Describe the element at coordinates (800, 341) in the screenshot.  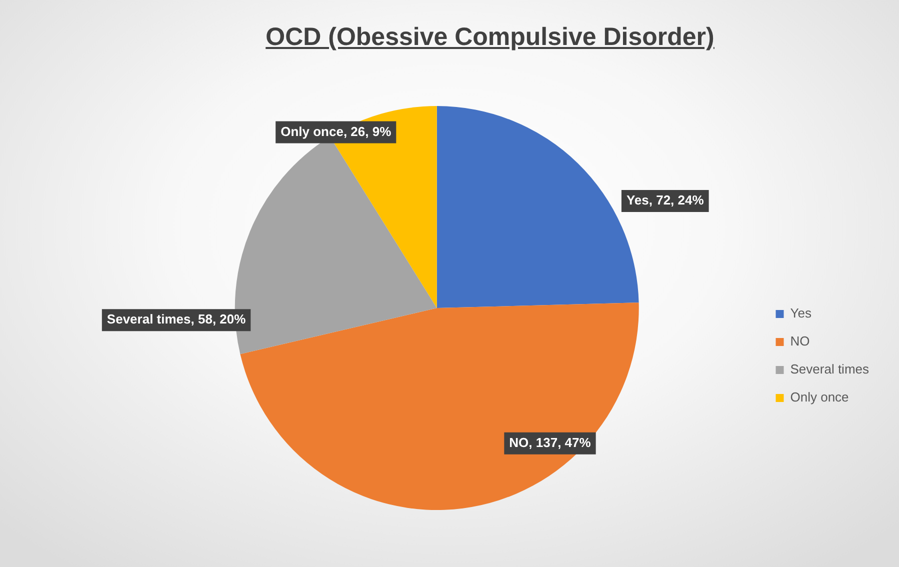
I see `legend-label: NO` at that location.